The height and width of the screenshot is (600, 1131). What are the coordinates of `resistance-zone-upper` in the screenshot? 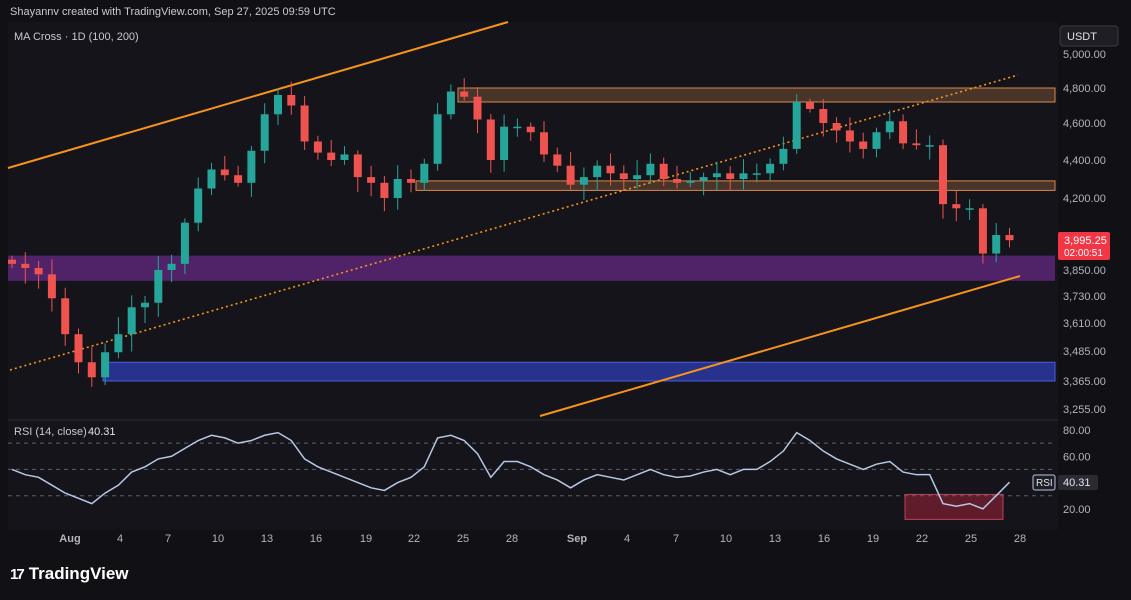 It's located at (756, 95).